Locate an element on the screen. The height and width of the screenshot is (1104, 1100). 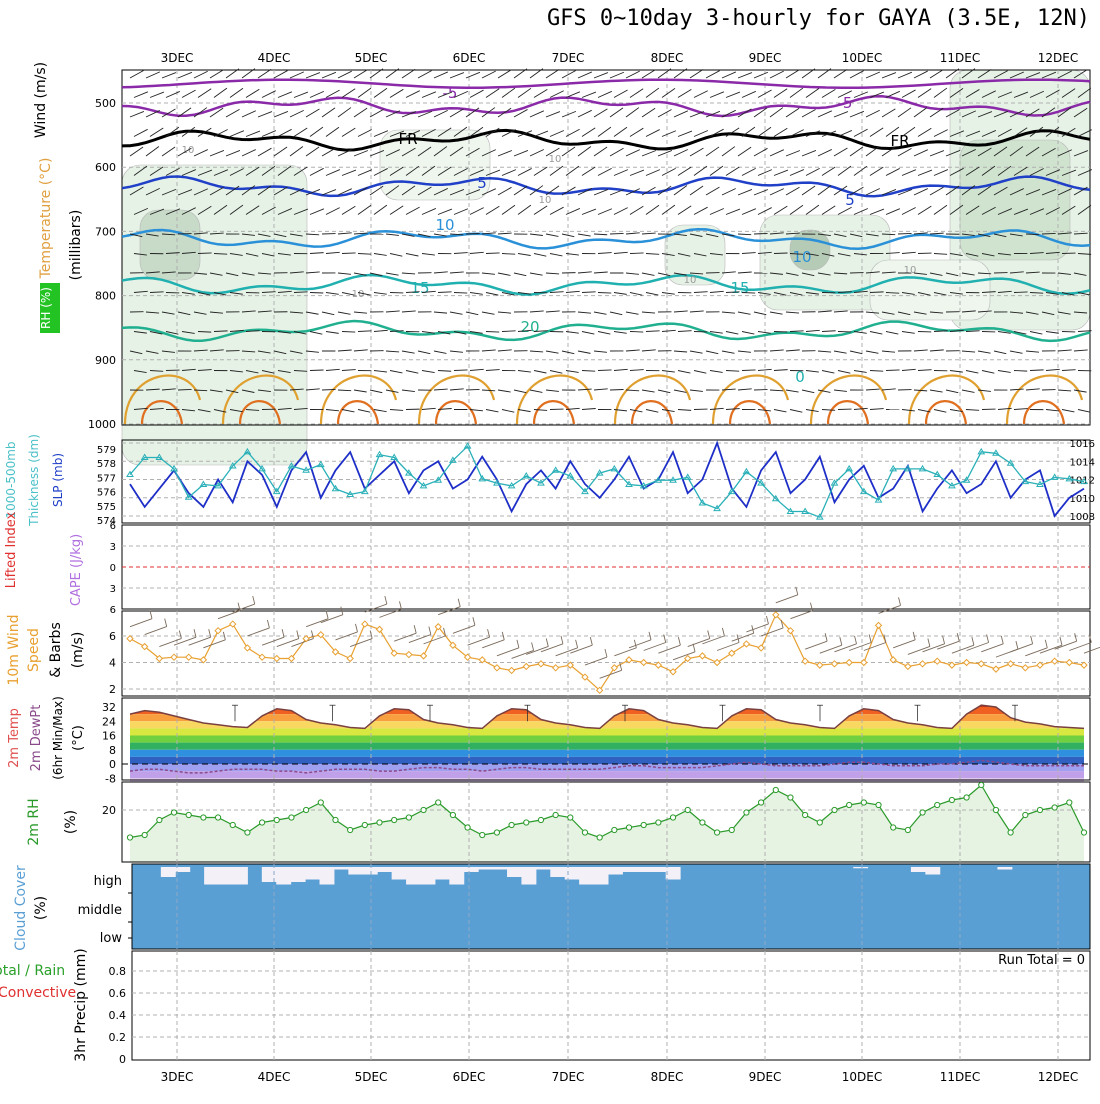
hot-contour is located at coordinates (456, 412).